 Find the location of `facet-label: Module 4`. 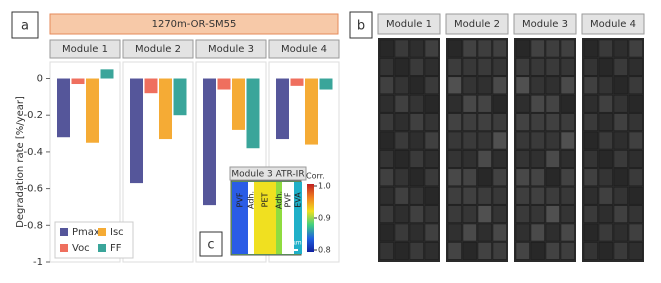

facet-label: Module 4 is located at coordinates (304, 49).